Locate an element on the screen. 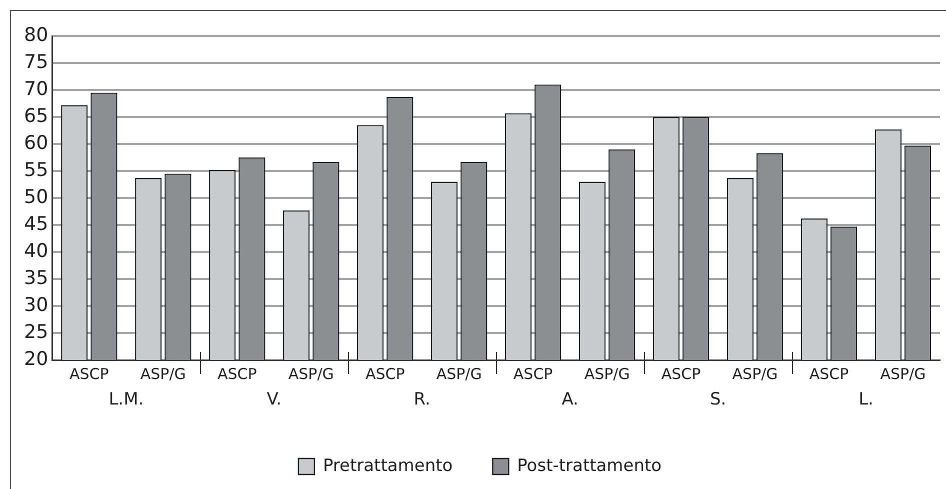 The image size is (946, 489). y-tick-label: 55 is located at coordinates (36, 169).